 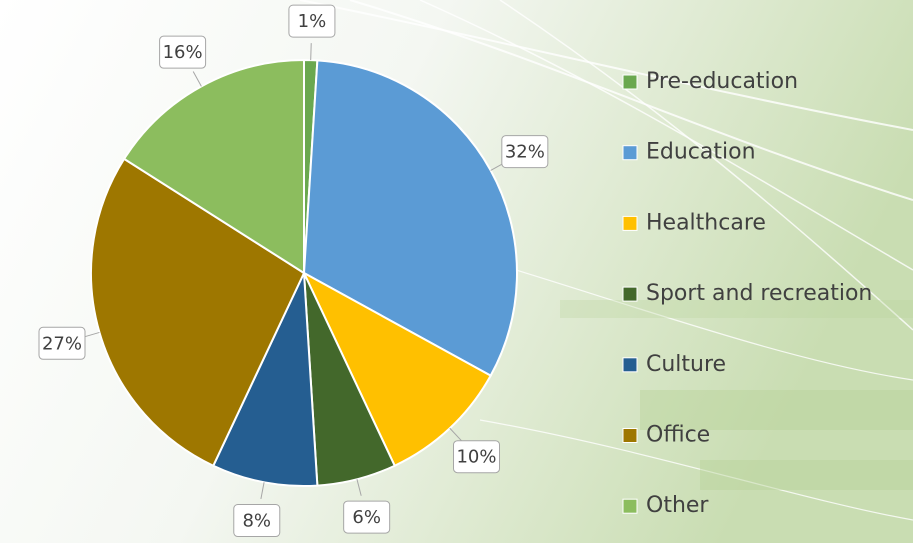 What do you see at coordinates (736, 395) in the screenshot?
I see `decoration-bars` at bounding box center [736, 395].